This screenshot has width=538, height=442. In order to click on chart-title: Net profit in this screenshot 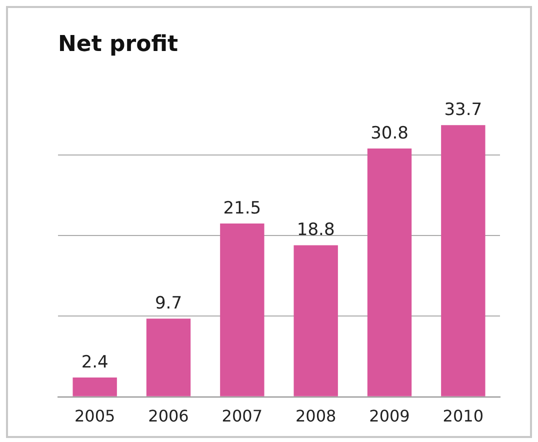, I will do `click(118, 44)`.